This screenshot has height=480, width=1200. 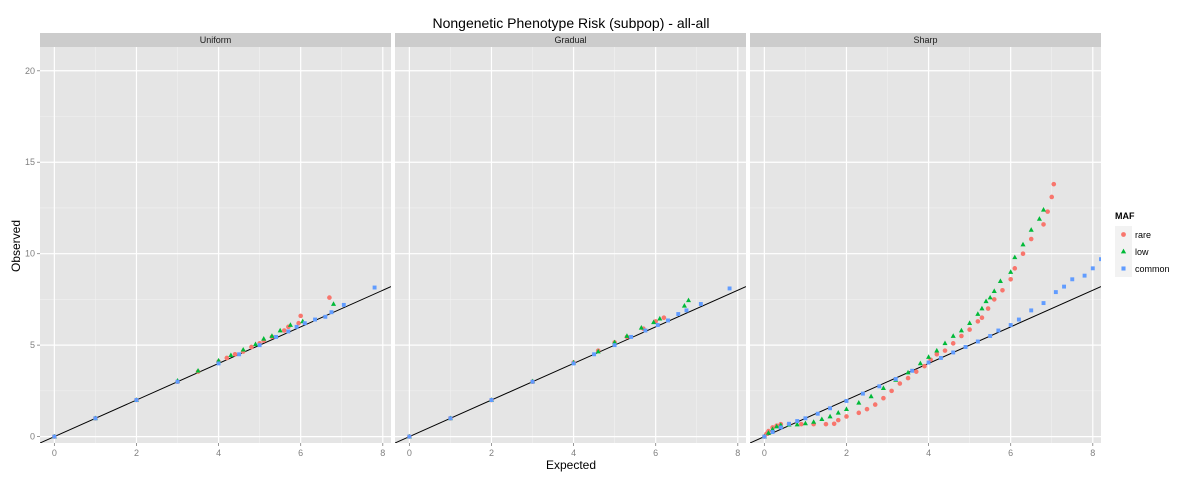 What do you see at coordinates (925, 40) in the screenshot?
I see `facet-strip-label: Sharp` at bounding box center [925, 40].